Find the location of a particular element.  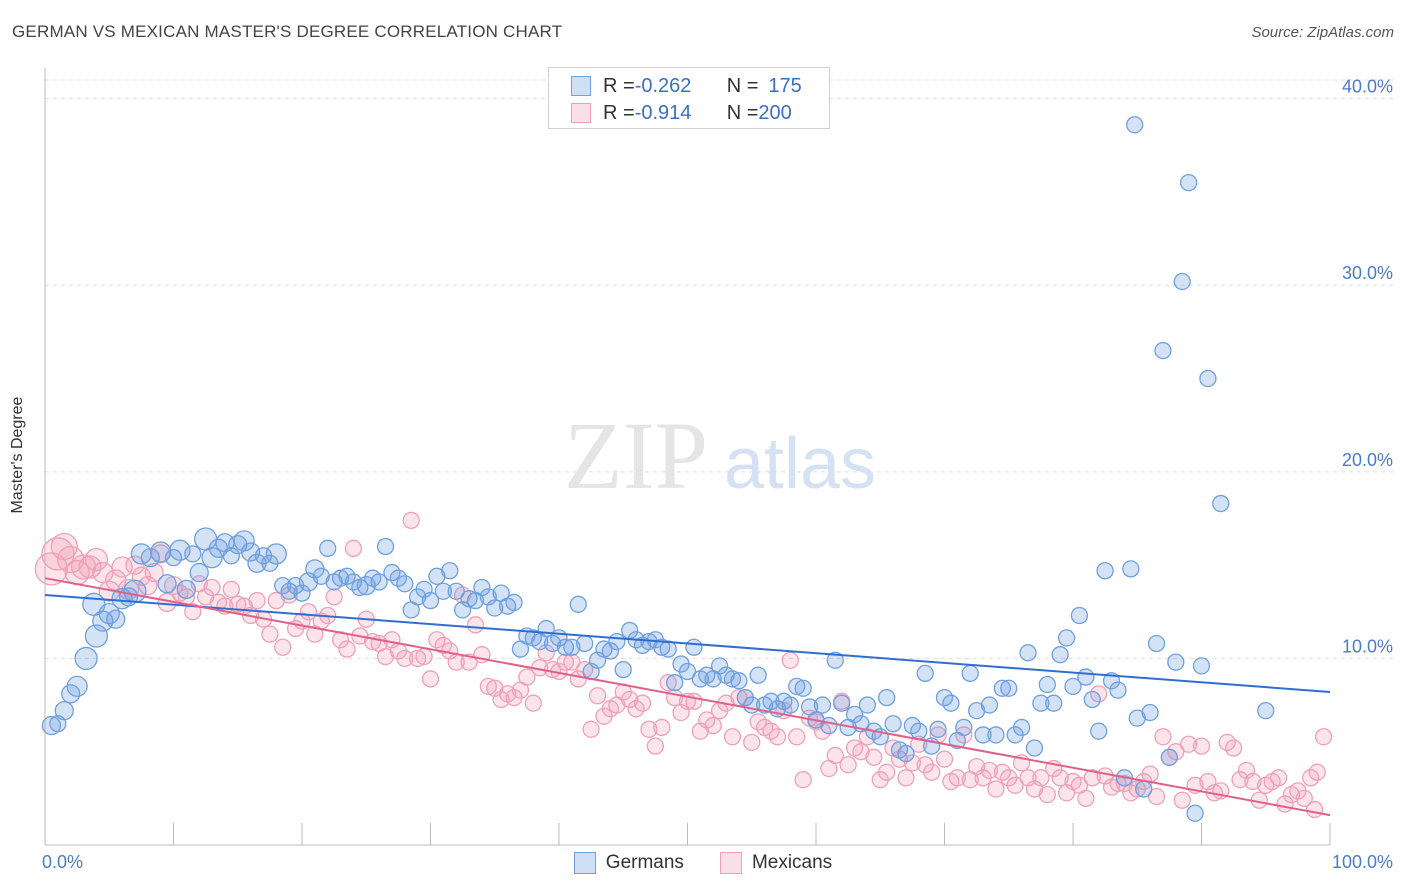

watermark: ZIP atlas is located at coordinates (720, 455).